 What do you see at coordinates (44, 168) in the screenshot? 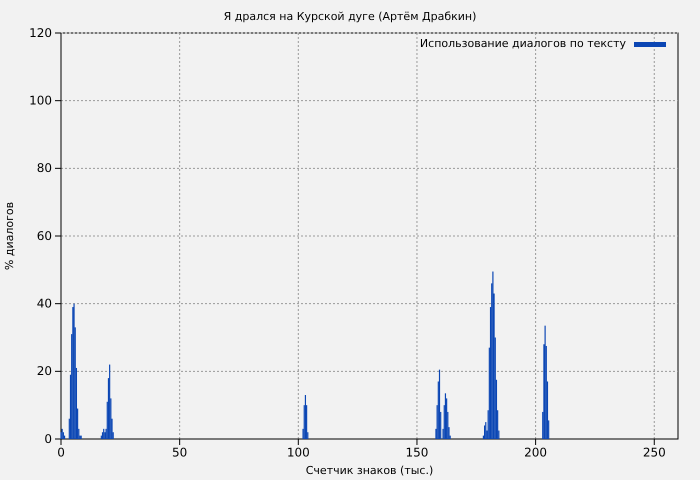
I see `y-tick-label: 80` at bounding box center [44, 168].